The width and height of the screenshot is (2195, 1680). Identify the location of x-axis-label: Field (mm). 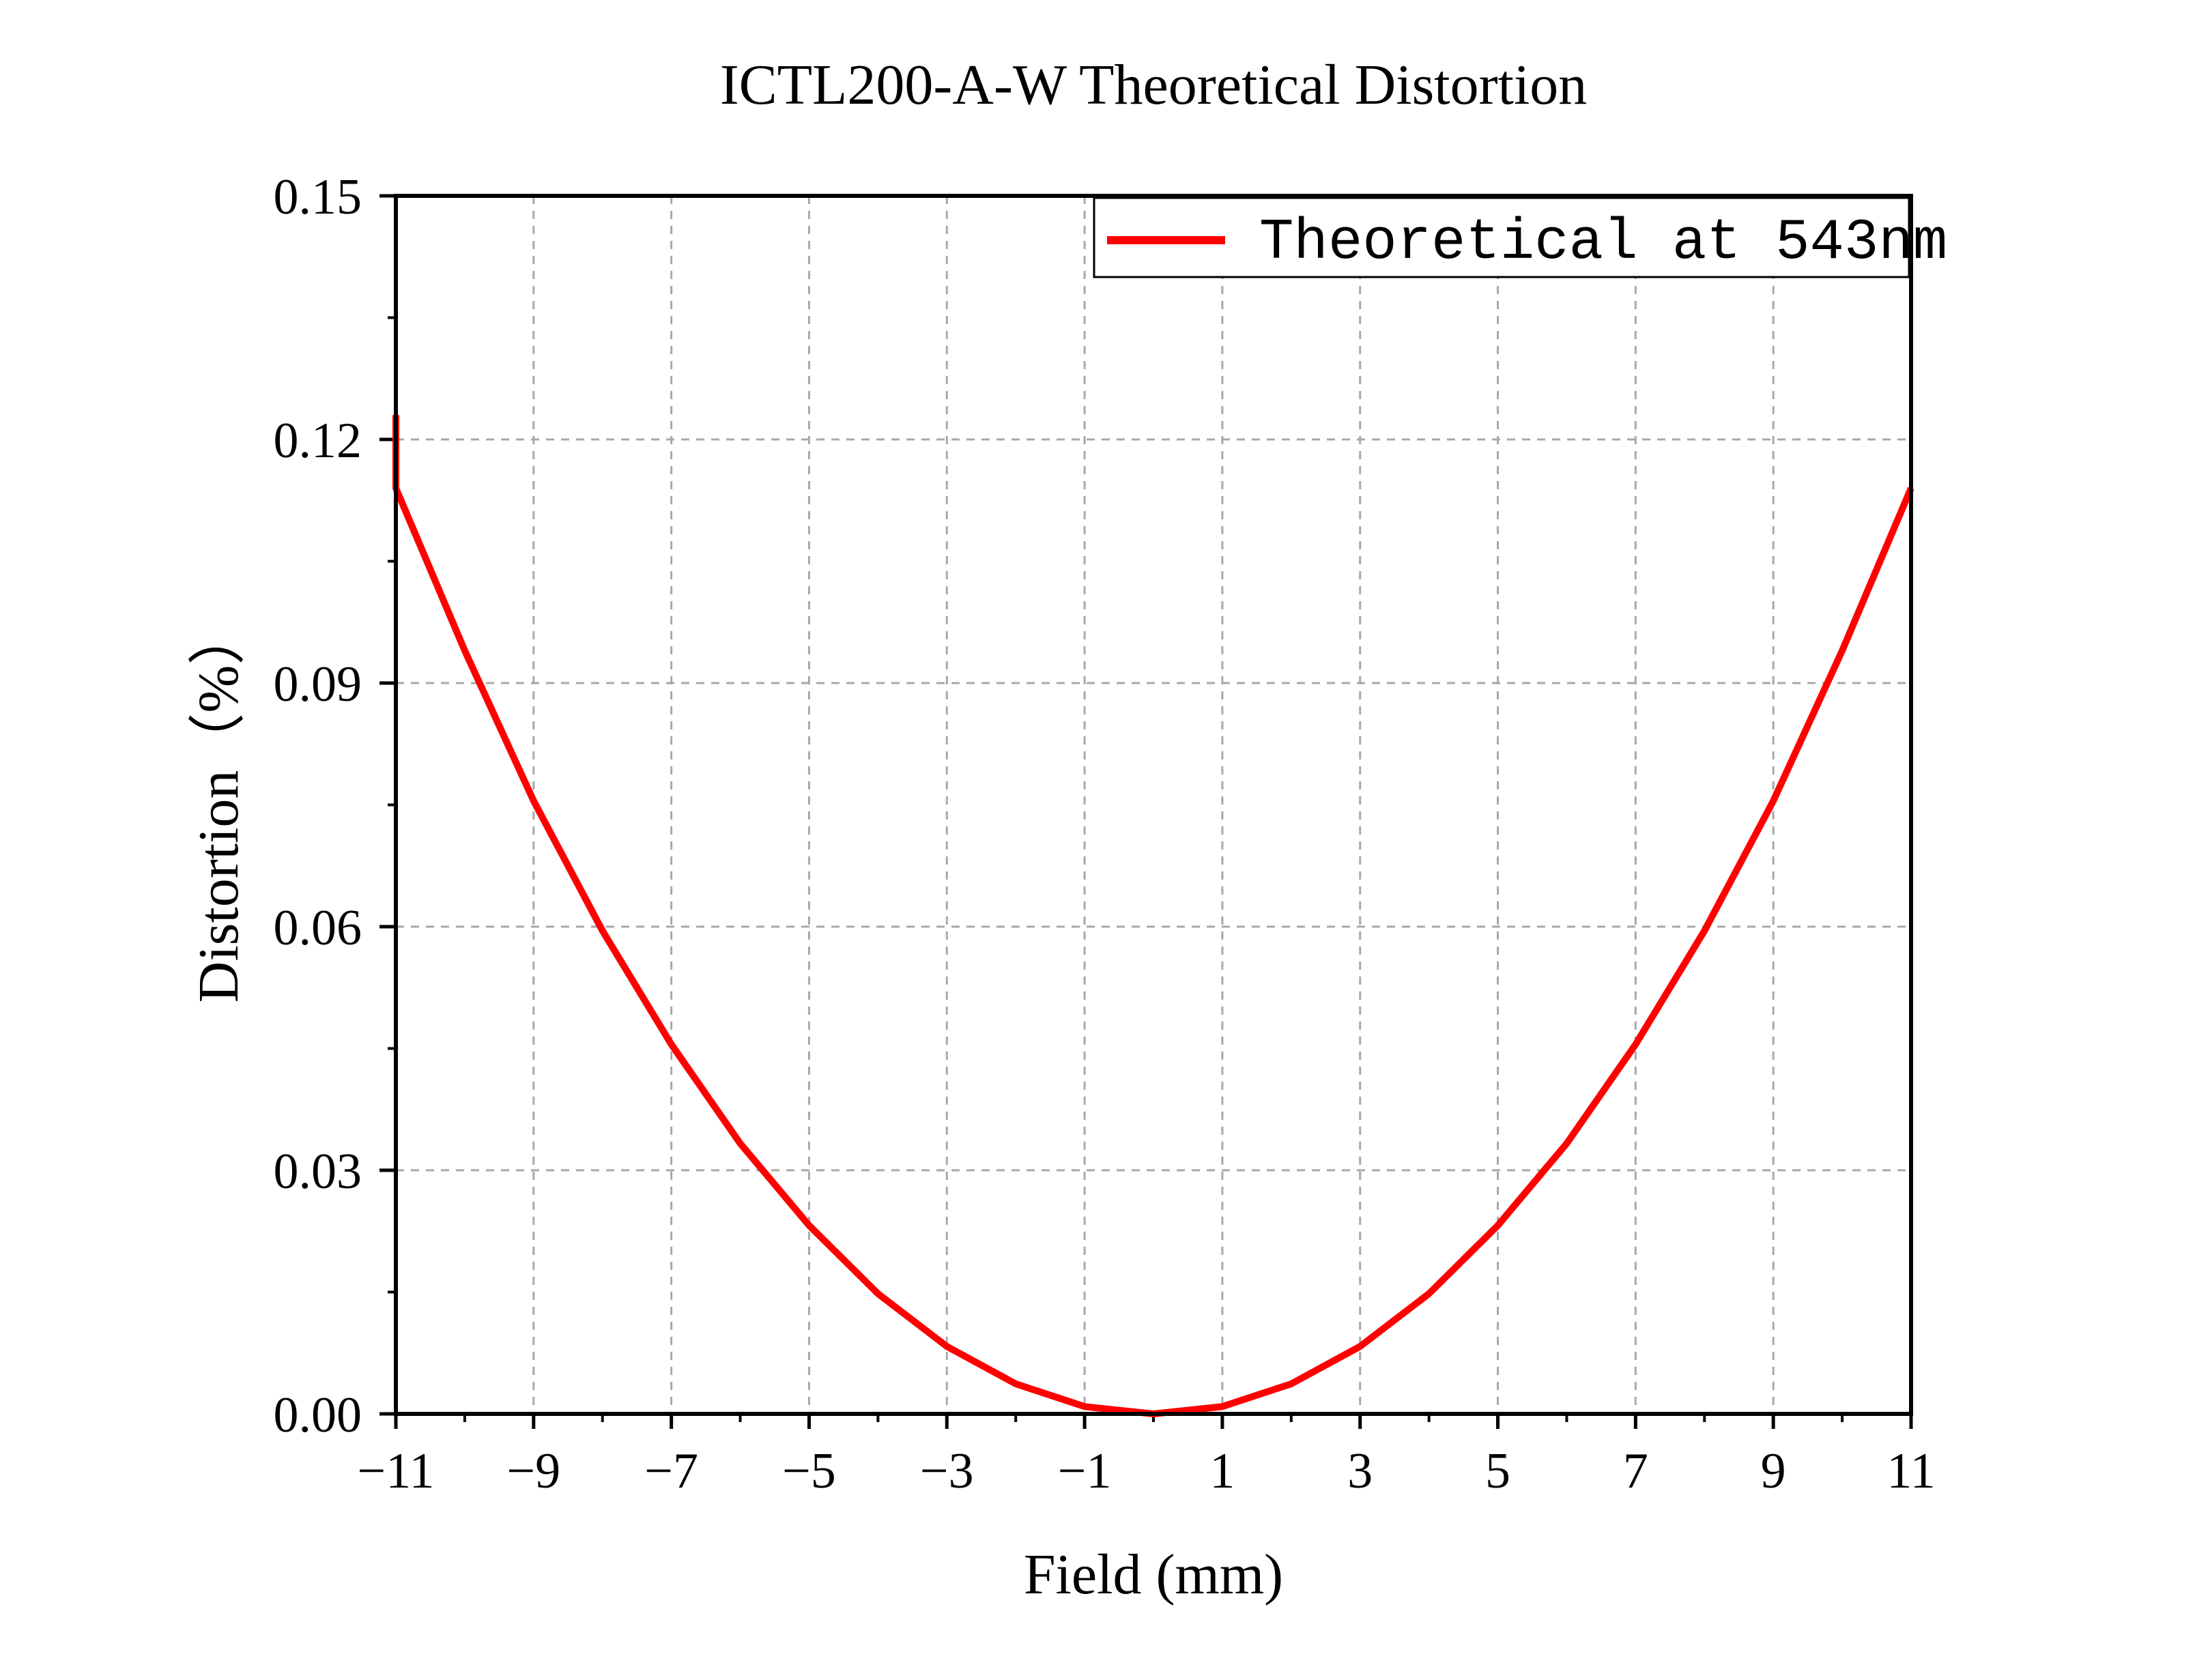
(1154, 1574).